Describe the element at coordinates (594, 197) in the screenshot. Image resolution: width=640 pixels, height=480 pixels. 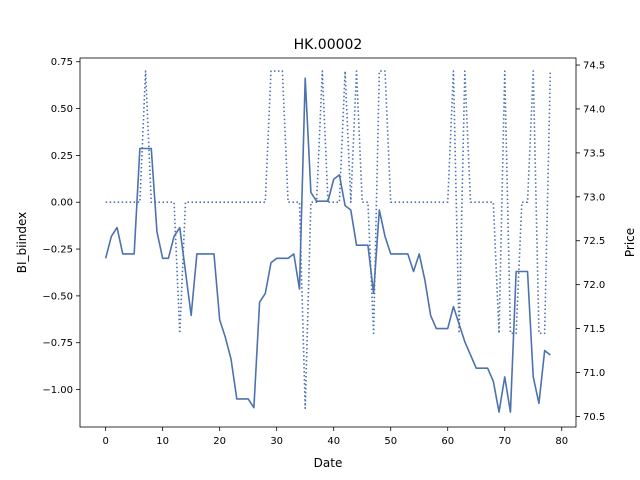
I see `y-right-tick-label: 73.0` at that location.